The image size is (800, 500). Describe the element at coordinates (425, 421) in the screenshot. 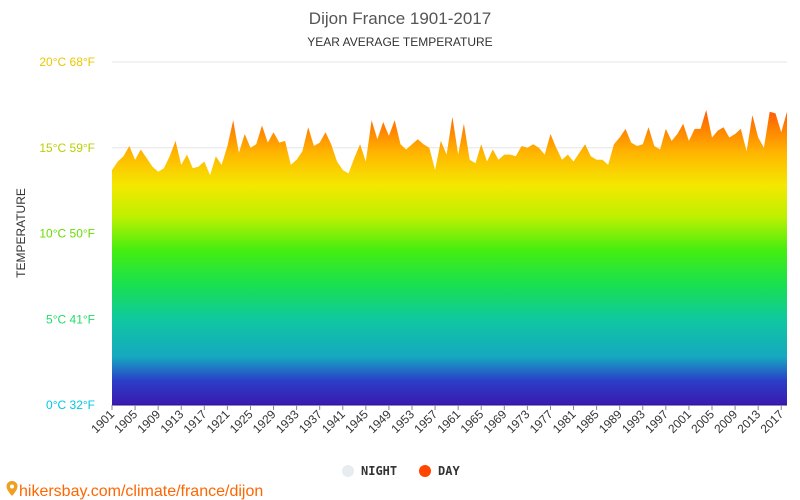

I see `x-tick-label-1957: 1957` at that location.